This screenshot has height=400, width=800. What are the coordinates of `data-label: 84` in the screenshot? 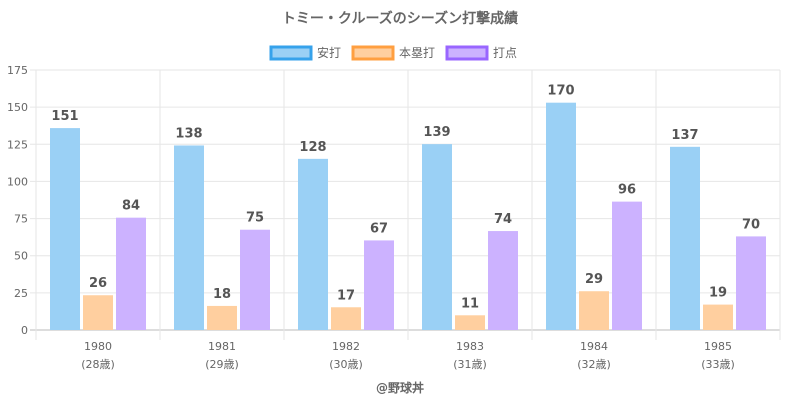 It's located at (131, 206).